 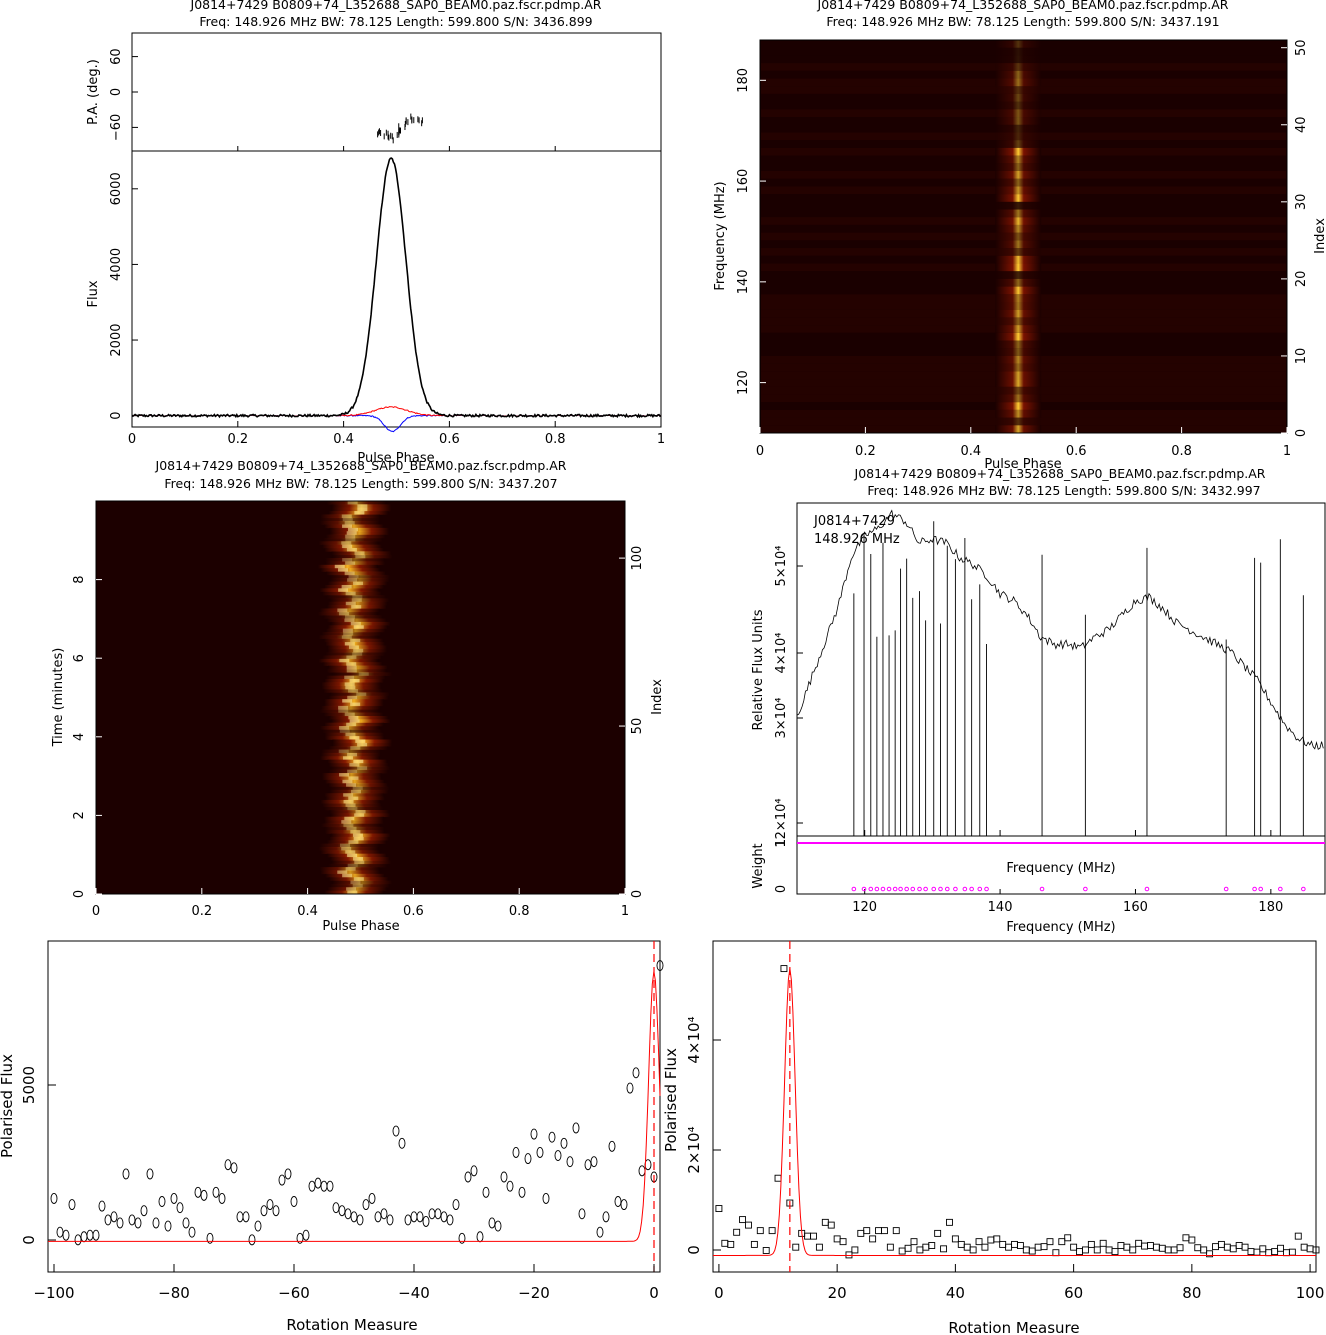 I want to click on time-phase-x-tick-label: 0.6, so click(x=413, y=911).